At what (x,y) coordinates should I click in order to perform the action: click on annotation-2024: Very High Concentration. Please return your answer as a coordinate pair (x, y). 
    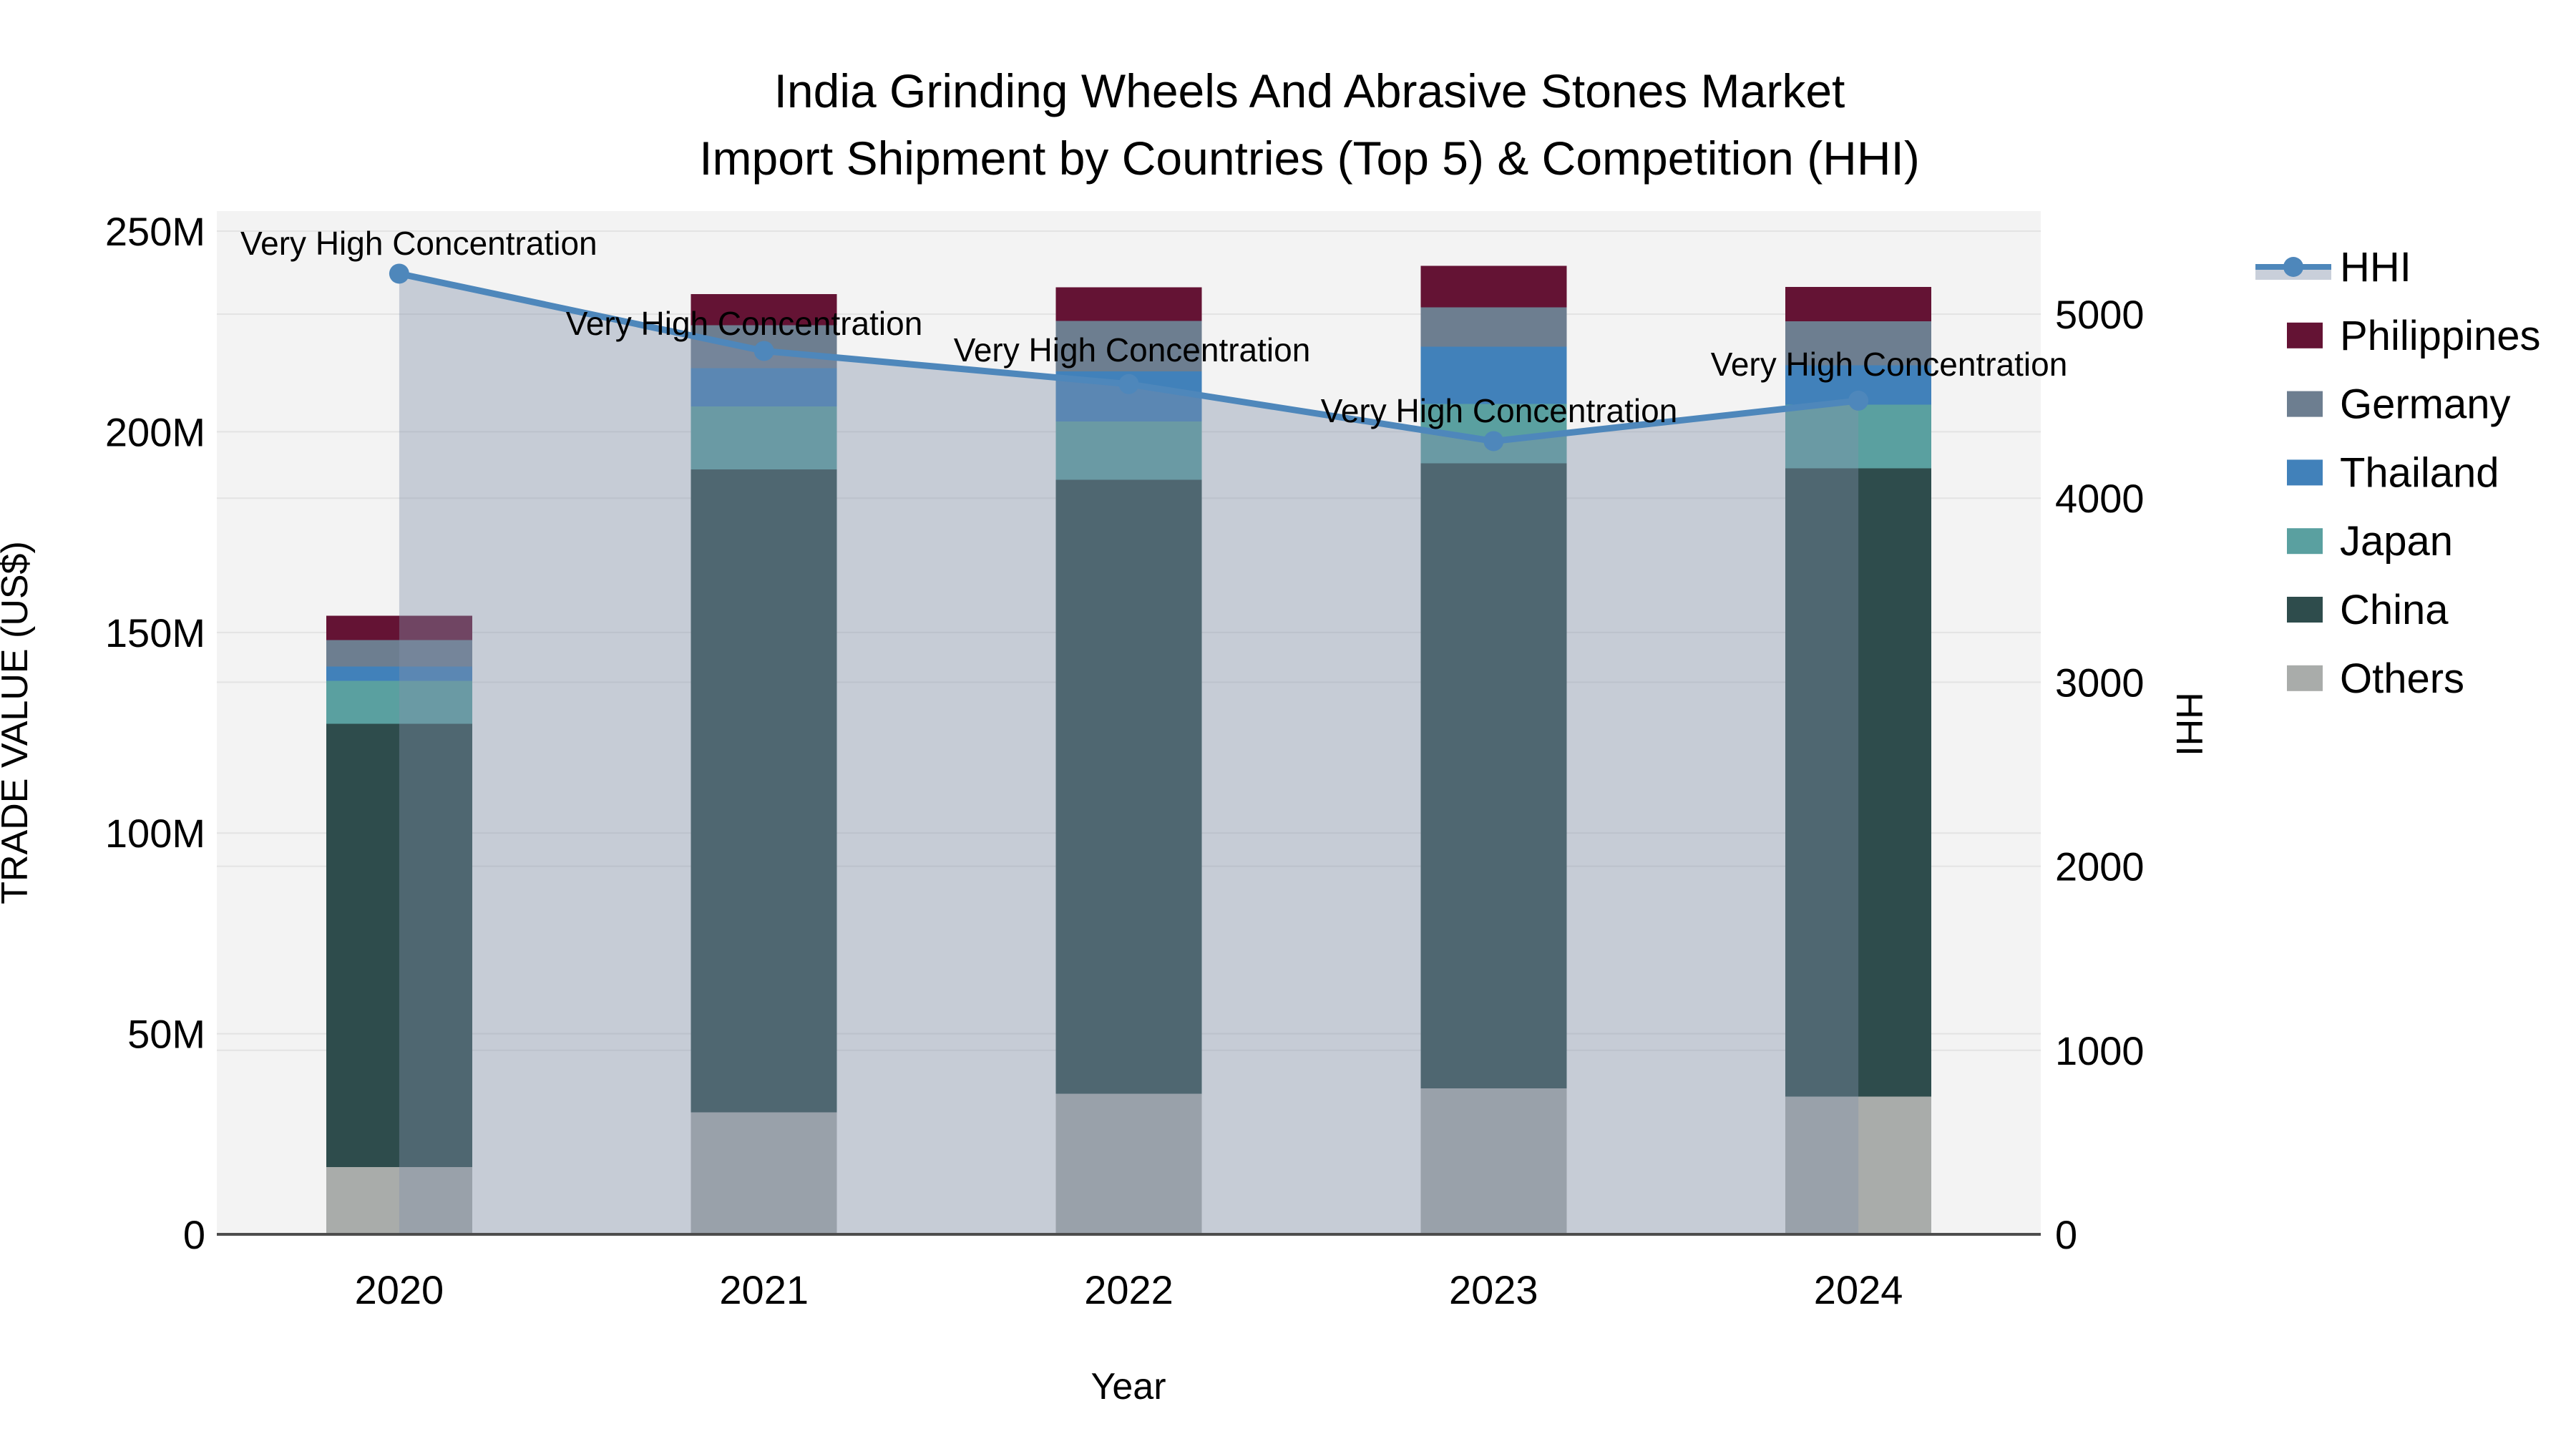
    Looking at the image, I should click on (1889, 364).